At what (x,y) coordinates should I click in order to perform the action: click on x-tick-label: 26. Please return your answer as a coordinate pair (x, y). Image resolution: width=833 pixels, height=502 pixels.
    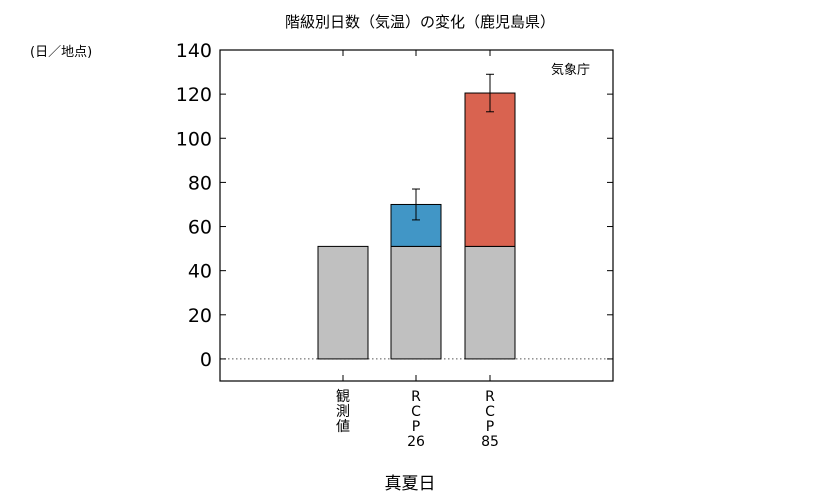
    Looking at the image, I should click on (416, 442).